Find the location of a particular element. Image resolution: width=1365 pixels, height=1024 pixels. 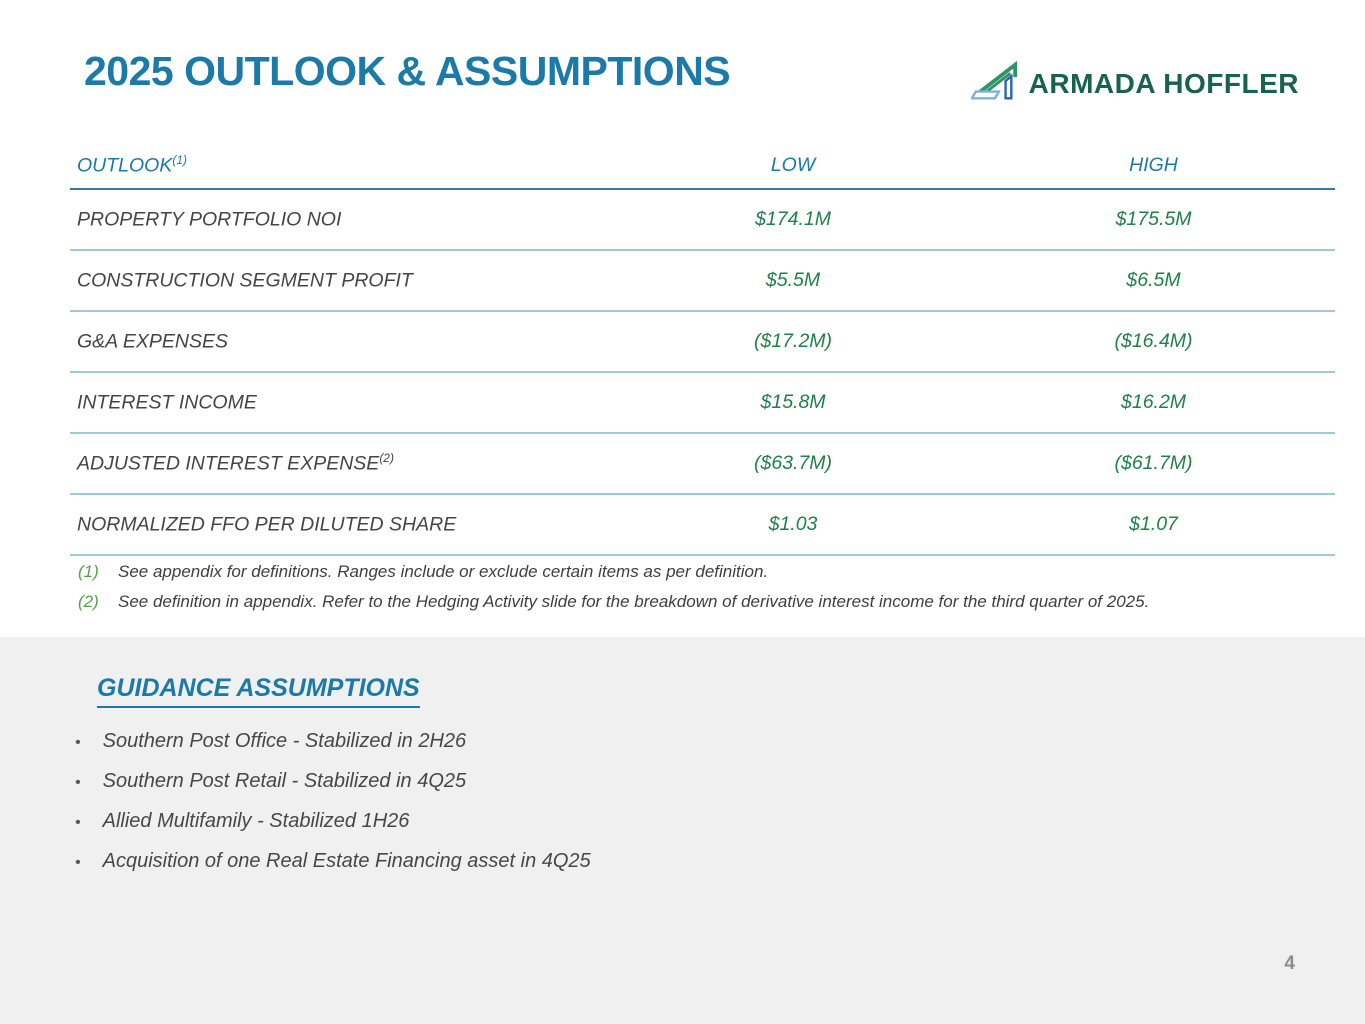

row-low-value: $174.1M is located at coordinates (793, 219).